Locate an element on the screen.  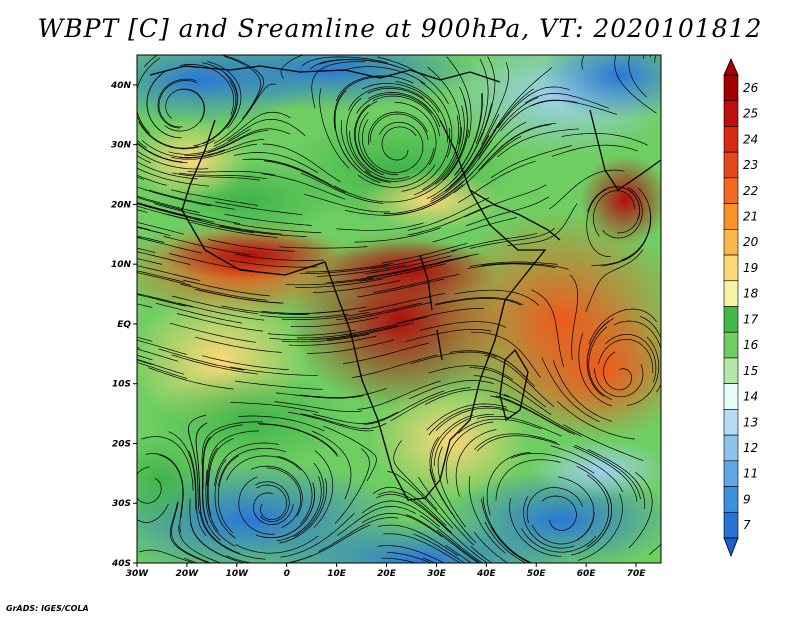
lon-tick-label: 20E is located at coordinates (387, 574).